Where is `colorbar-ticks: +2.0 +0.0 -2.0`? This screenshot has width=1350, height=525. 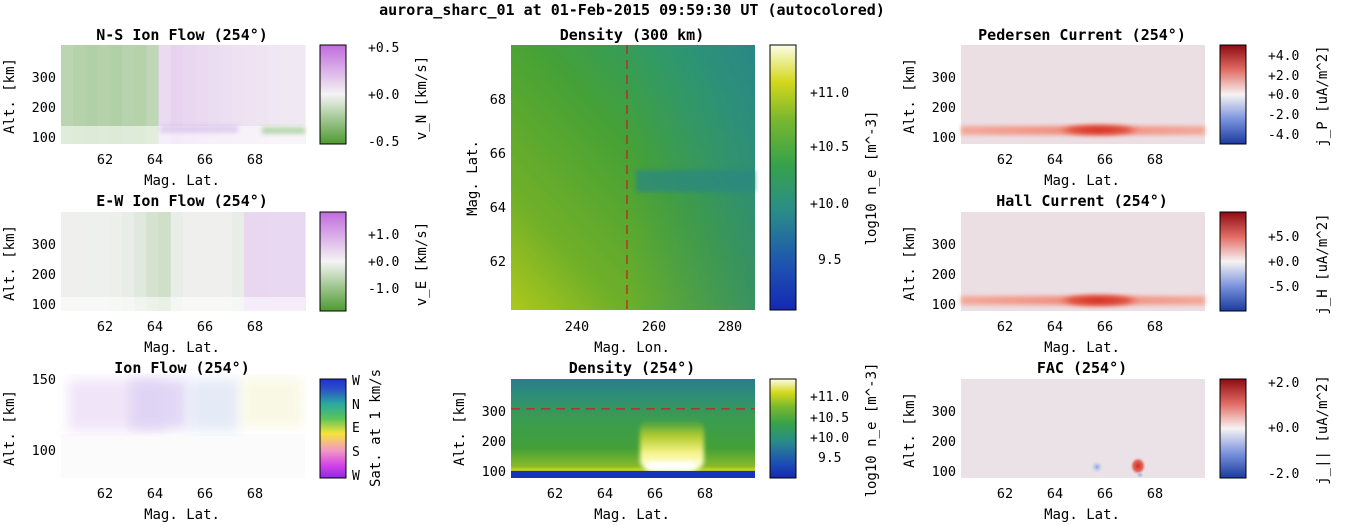
colorbar-ticks: +2.0 +0.0 -2.0 is located at coordinates (1283, 429).